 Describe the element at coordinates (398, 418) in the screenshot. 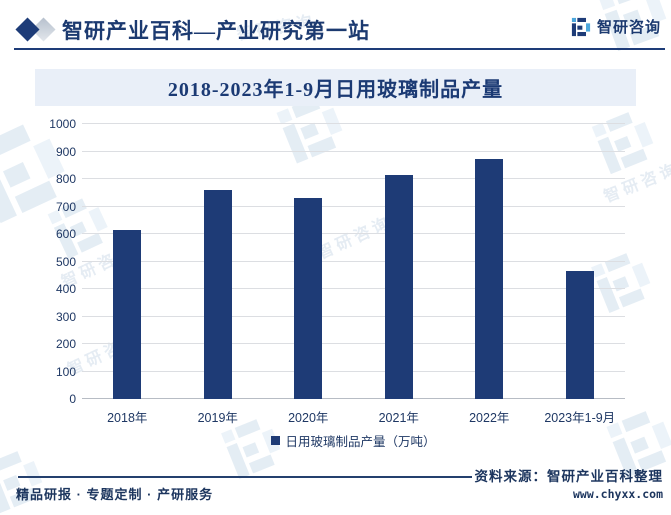

I see `x-label-2021年: 2021年` at that location.